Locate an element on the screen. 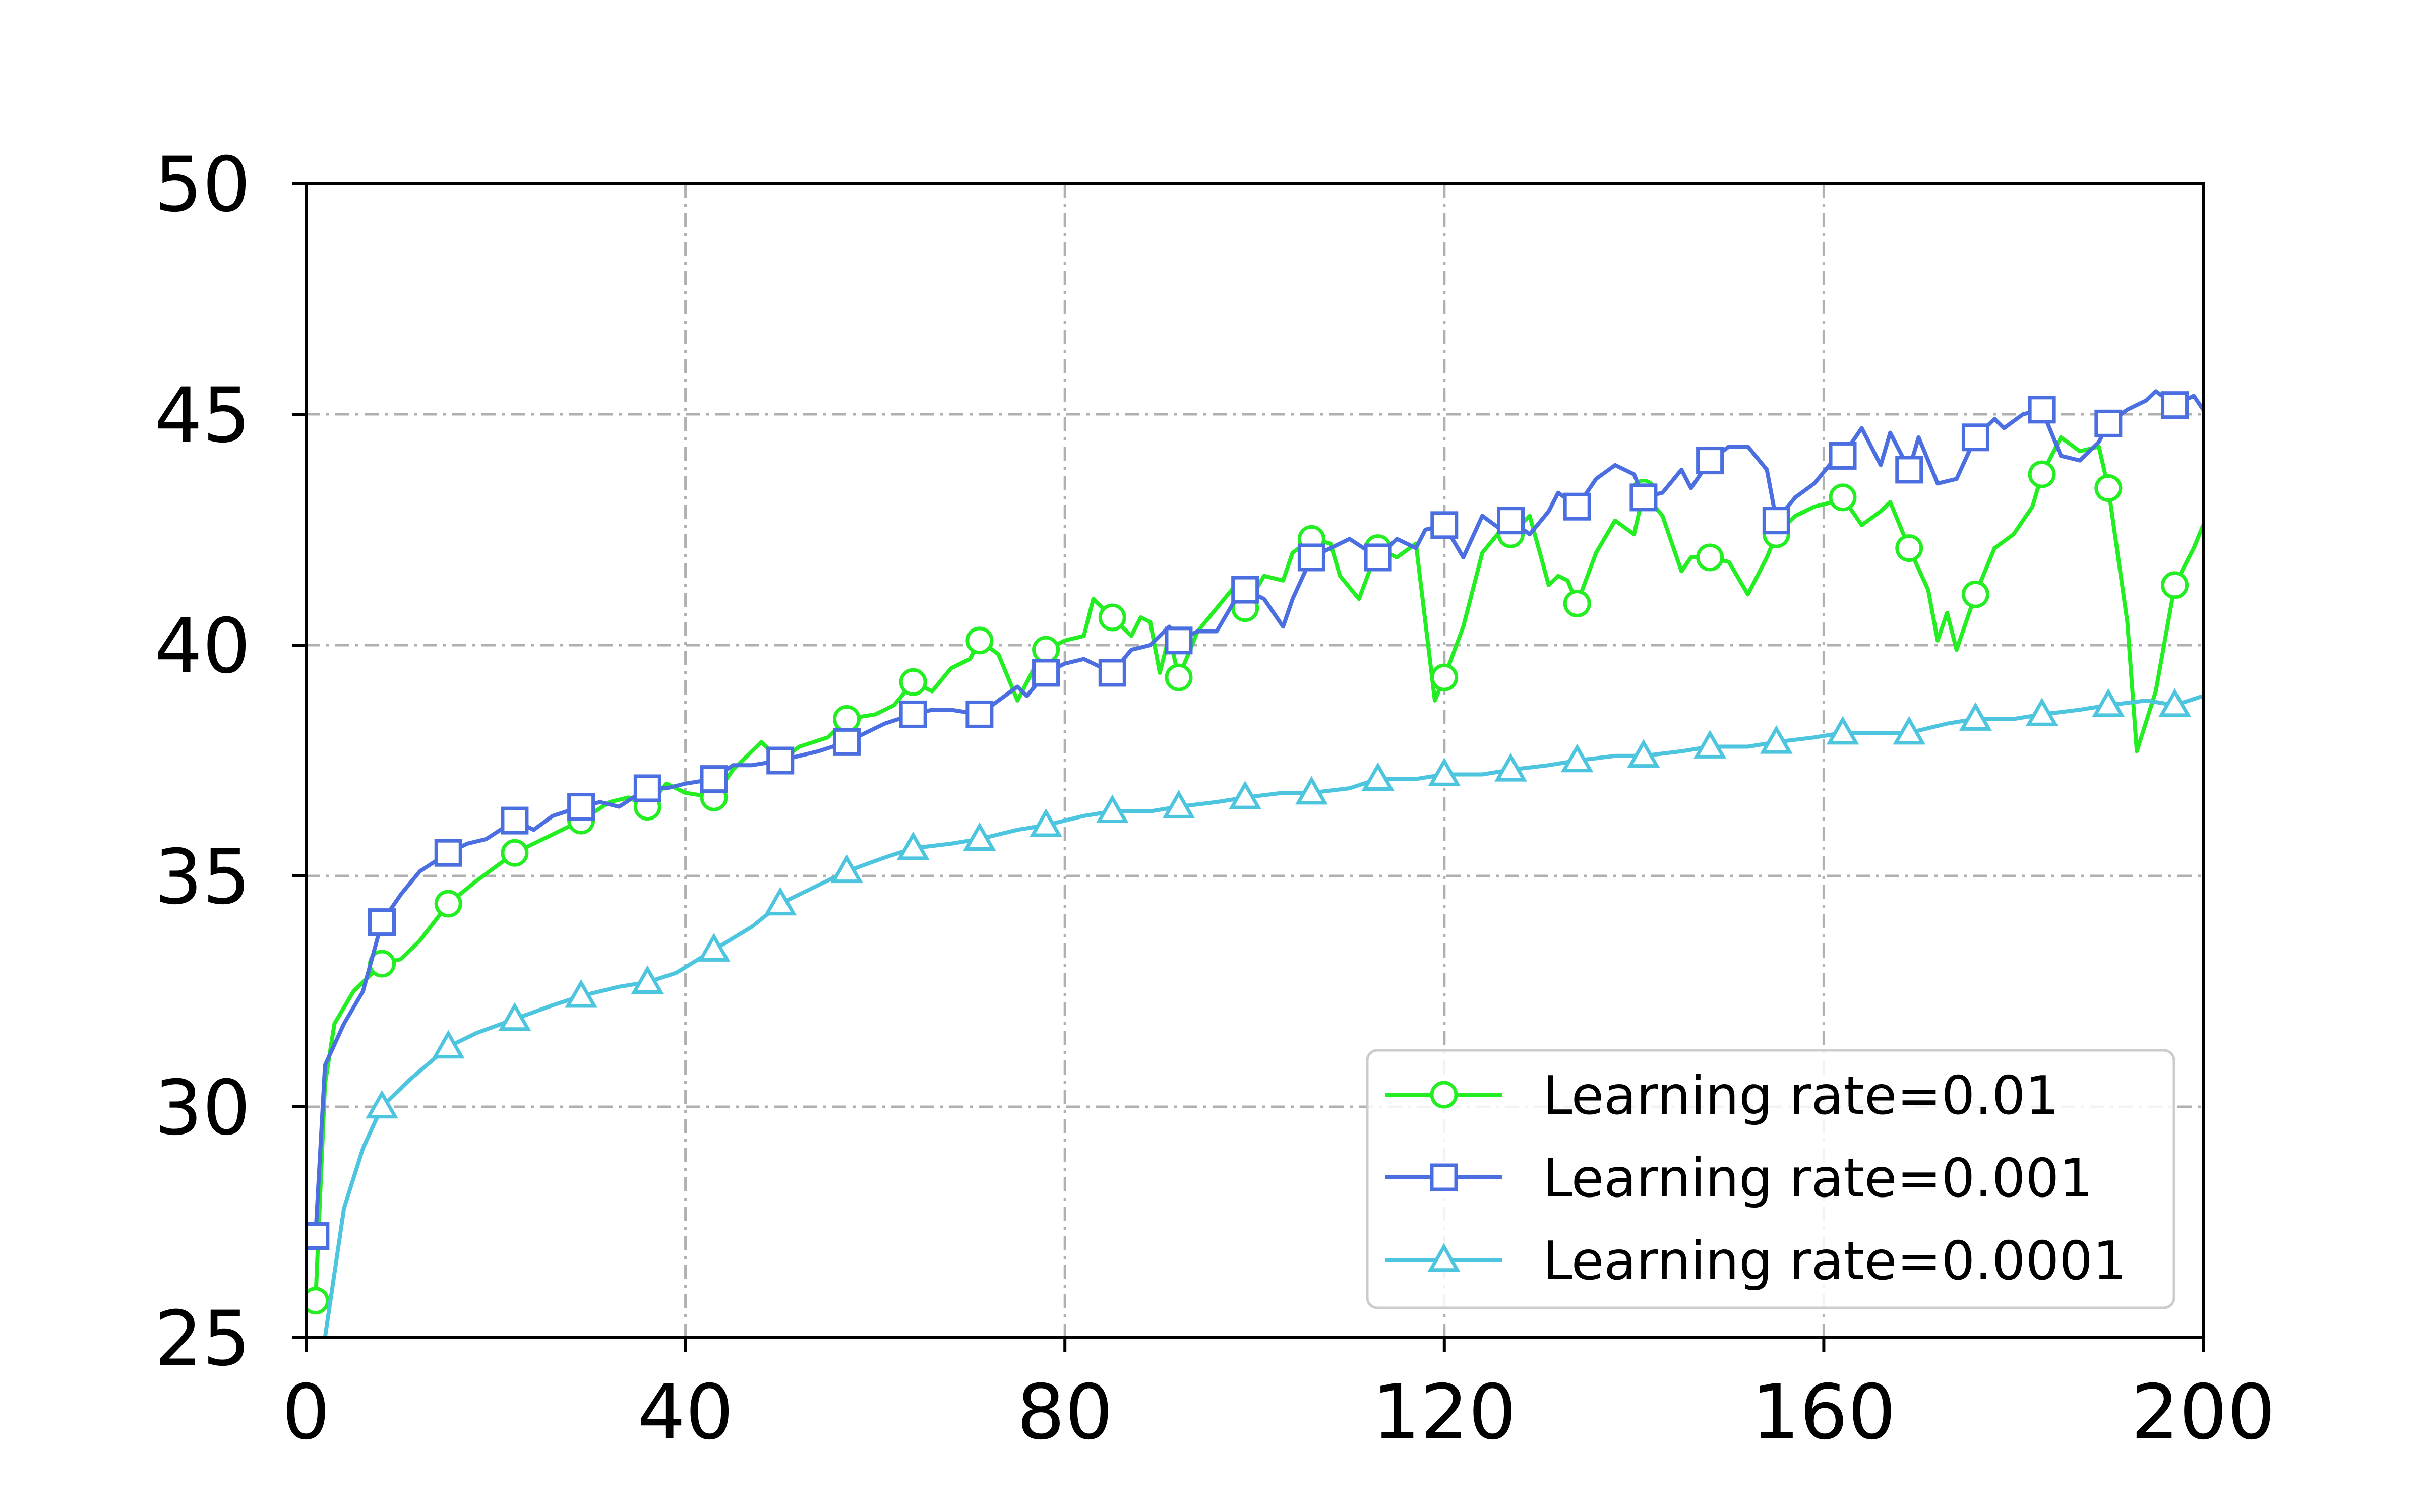 The width and height of the screenshot is (2420, 1512). y-tick-label: 30 is located at coordinates (202, 1108).